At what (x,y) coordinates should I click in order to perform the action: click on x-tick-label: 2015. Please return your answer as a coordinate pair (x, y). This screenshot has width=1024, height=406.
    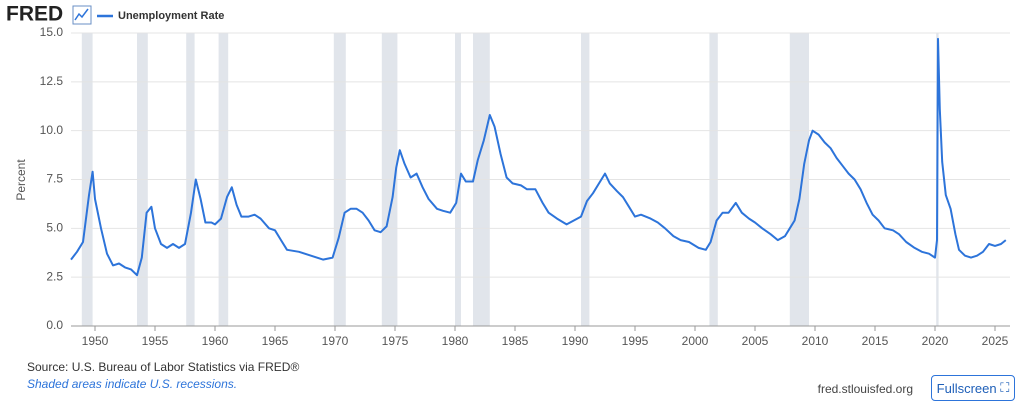
    Looking at the image, I should click on (875, 341).